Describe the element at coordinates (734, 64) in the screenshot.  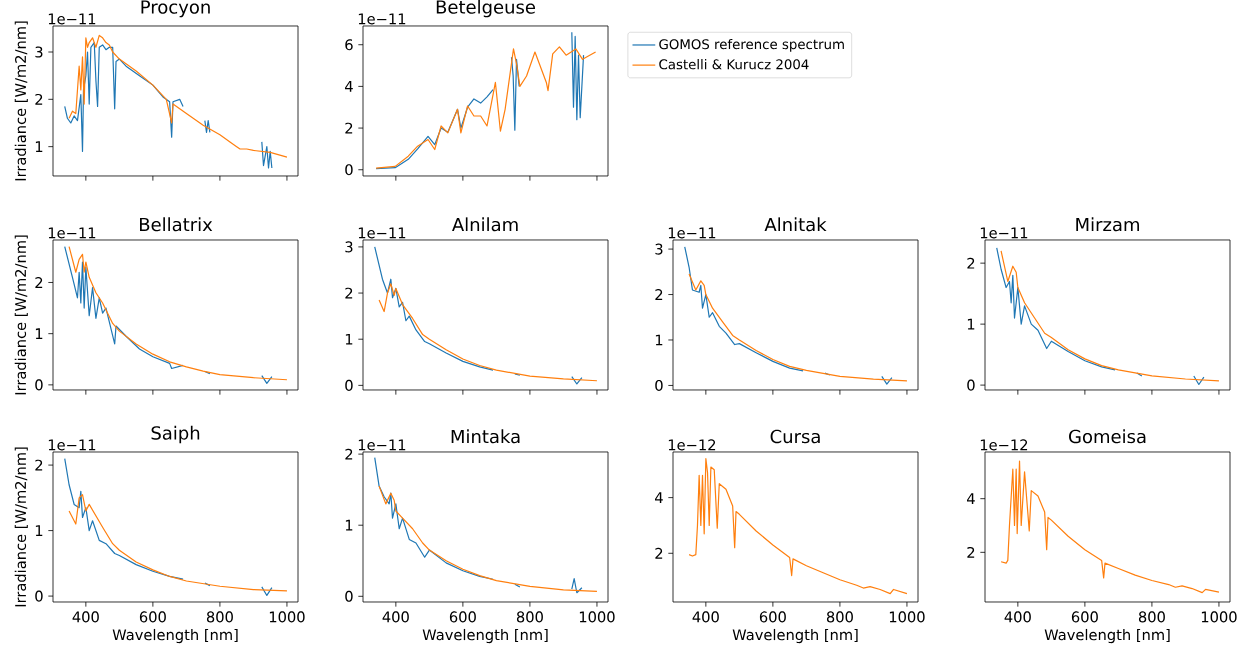
I see `legend-label: Castelli & Kurucz 2004` at that location.